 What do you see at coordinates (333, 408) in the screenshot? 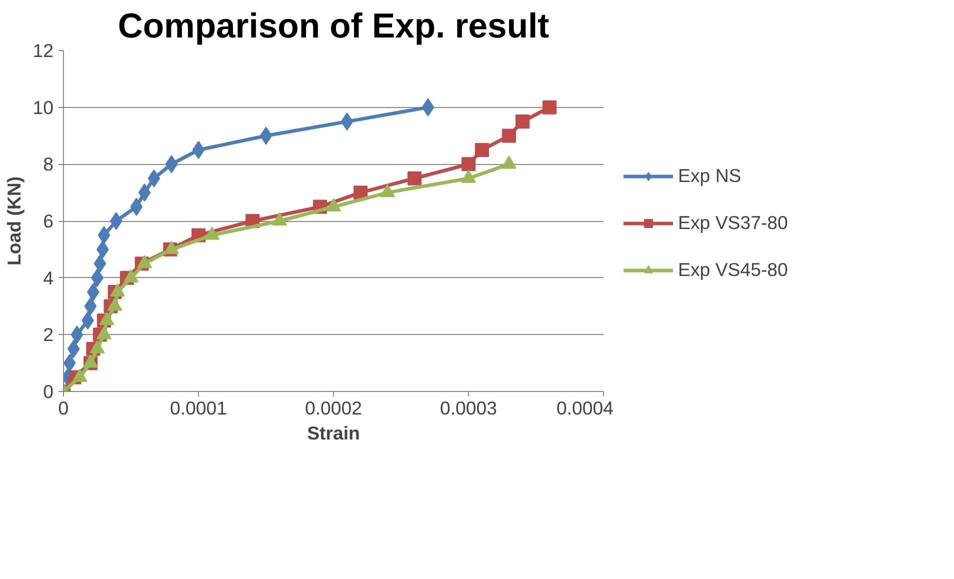
I see `x-tick-label: 0.0002` at bounding box center [333, 408].